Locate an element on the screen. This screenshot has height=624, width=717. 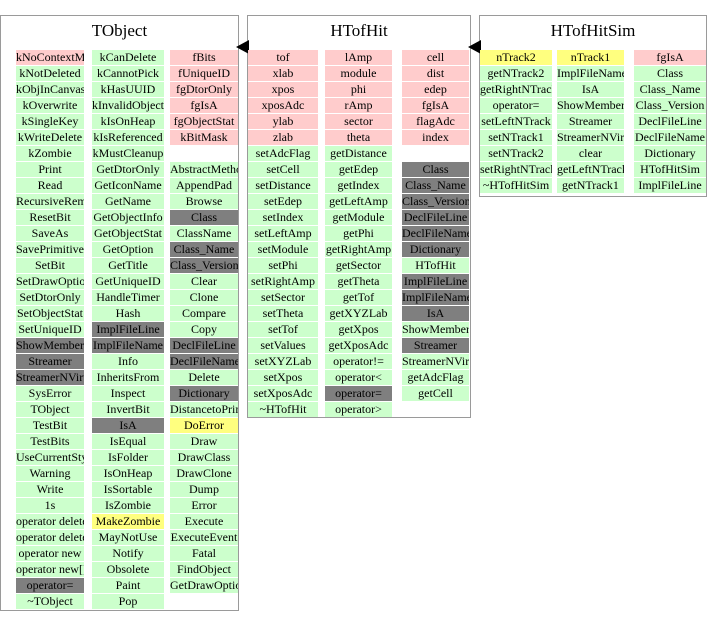
member-cell: nTrack1 is located at coordinates (590, 57).